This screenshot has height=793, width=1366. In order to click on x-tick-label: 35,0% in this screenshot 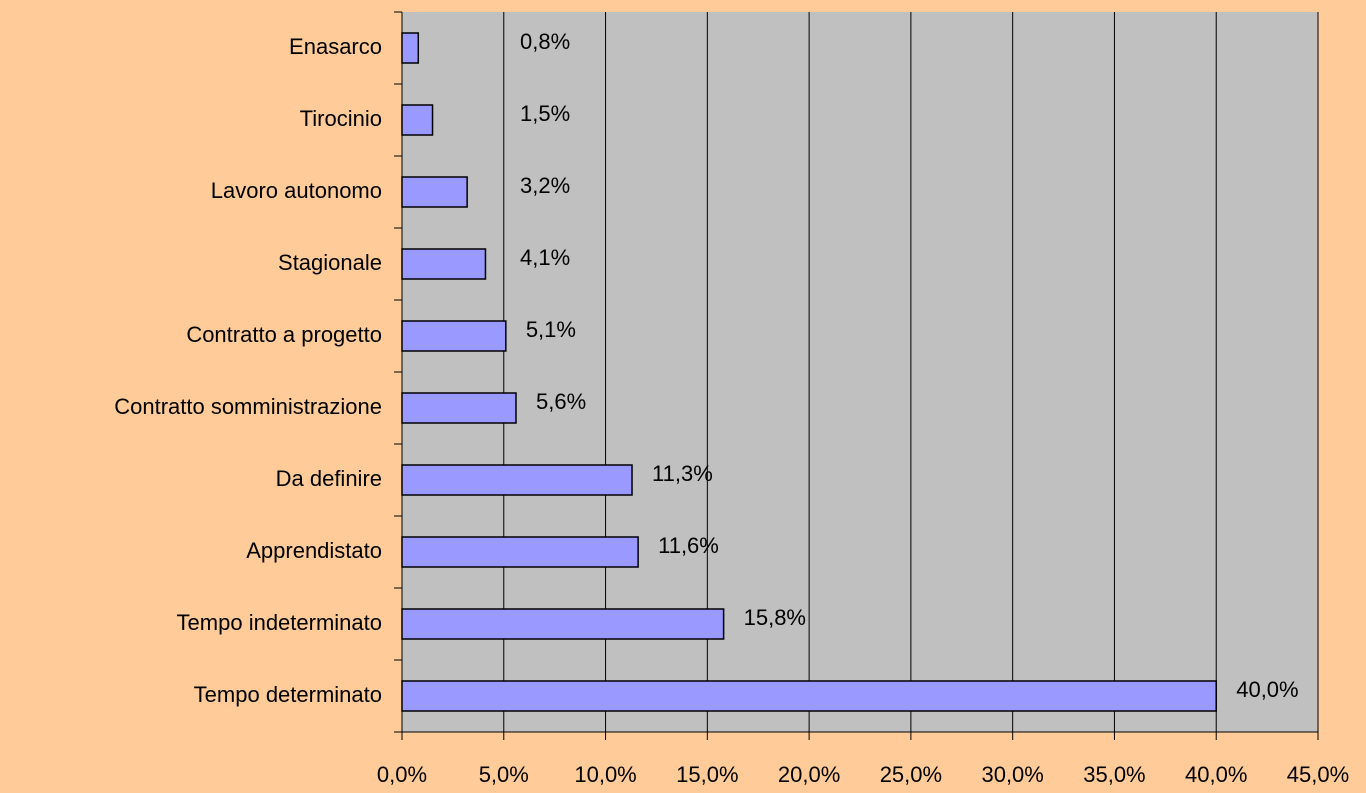, I will do `click(1114, 774)`.